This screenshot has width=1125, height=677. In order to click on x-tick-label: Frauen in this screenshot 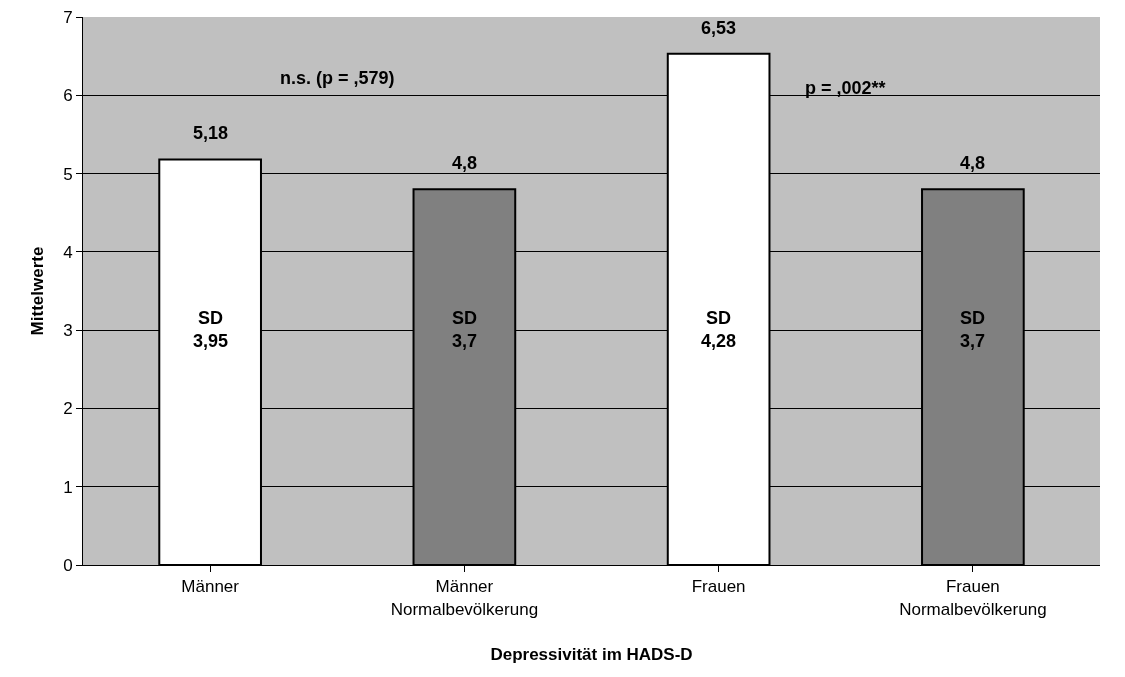, I will do `click(718, 587)`.